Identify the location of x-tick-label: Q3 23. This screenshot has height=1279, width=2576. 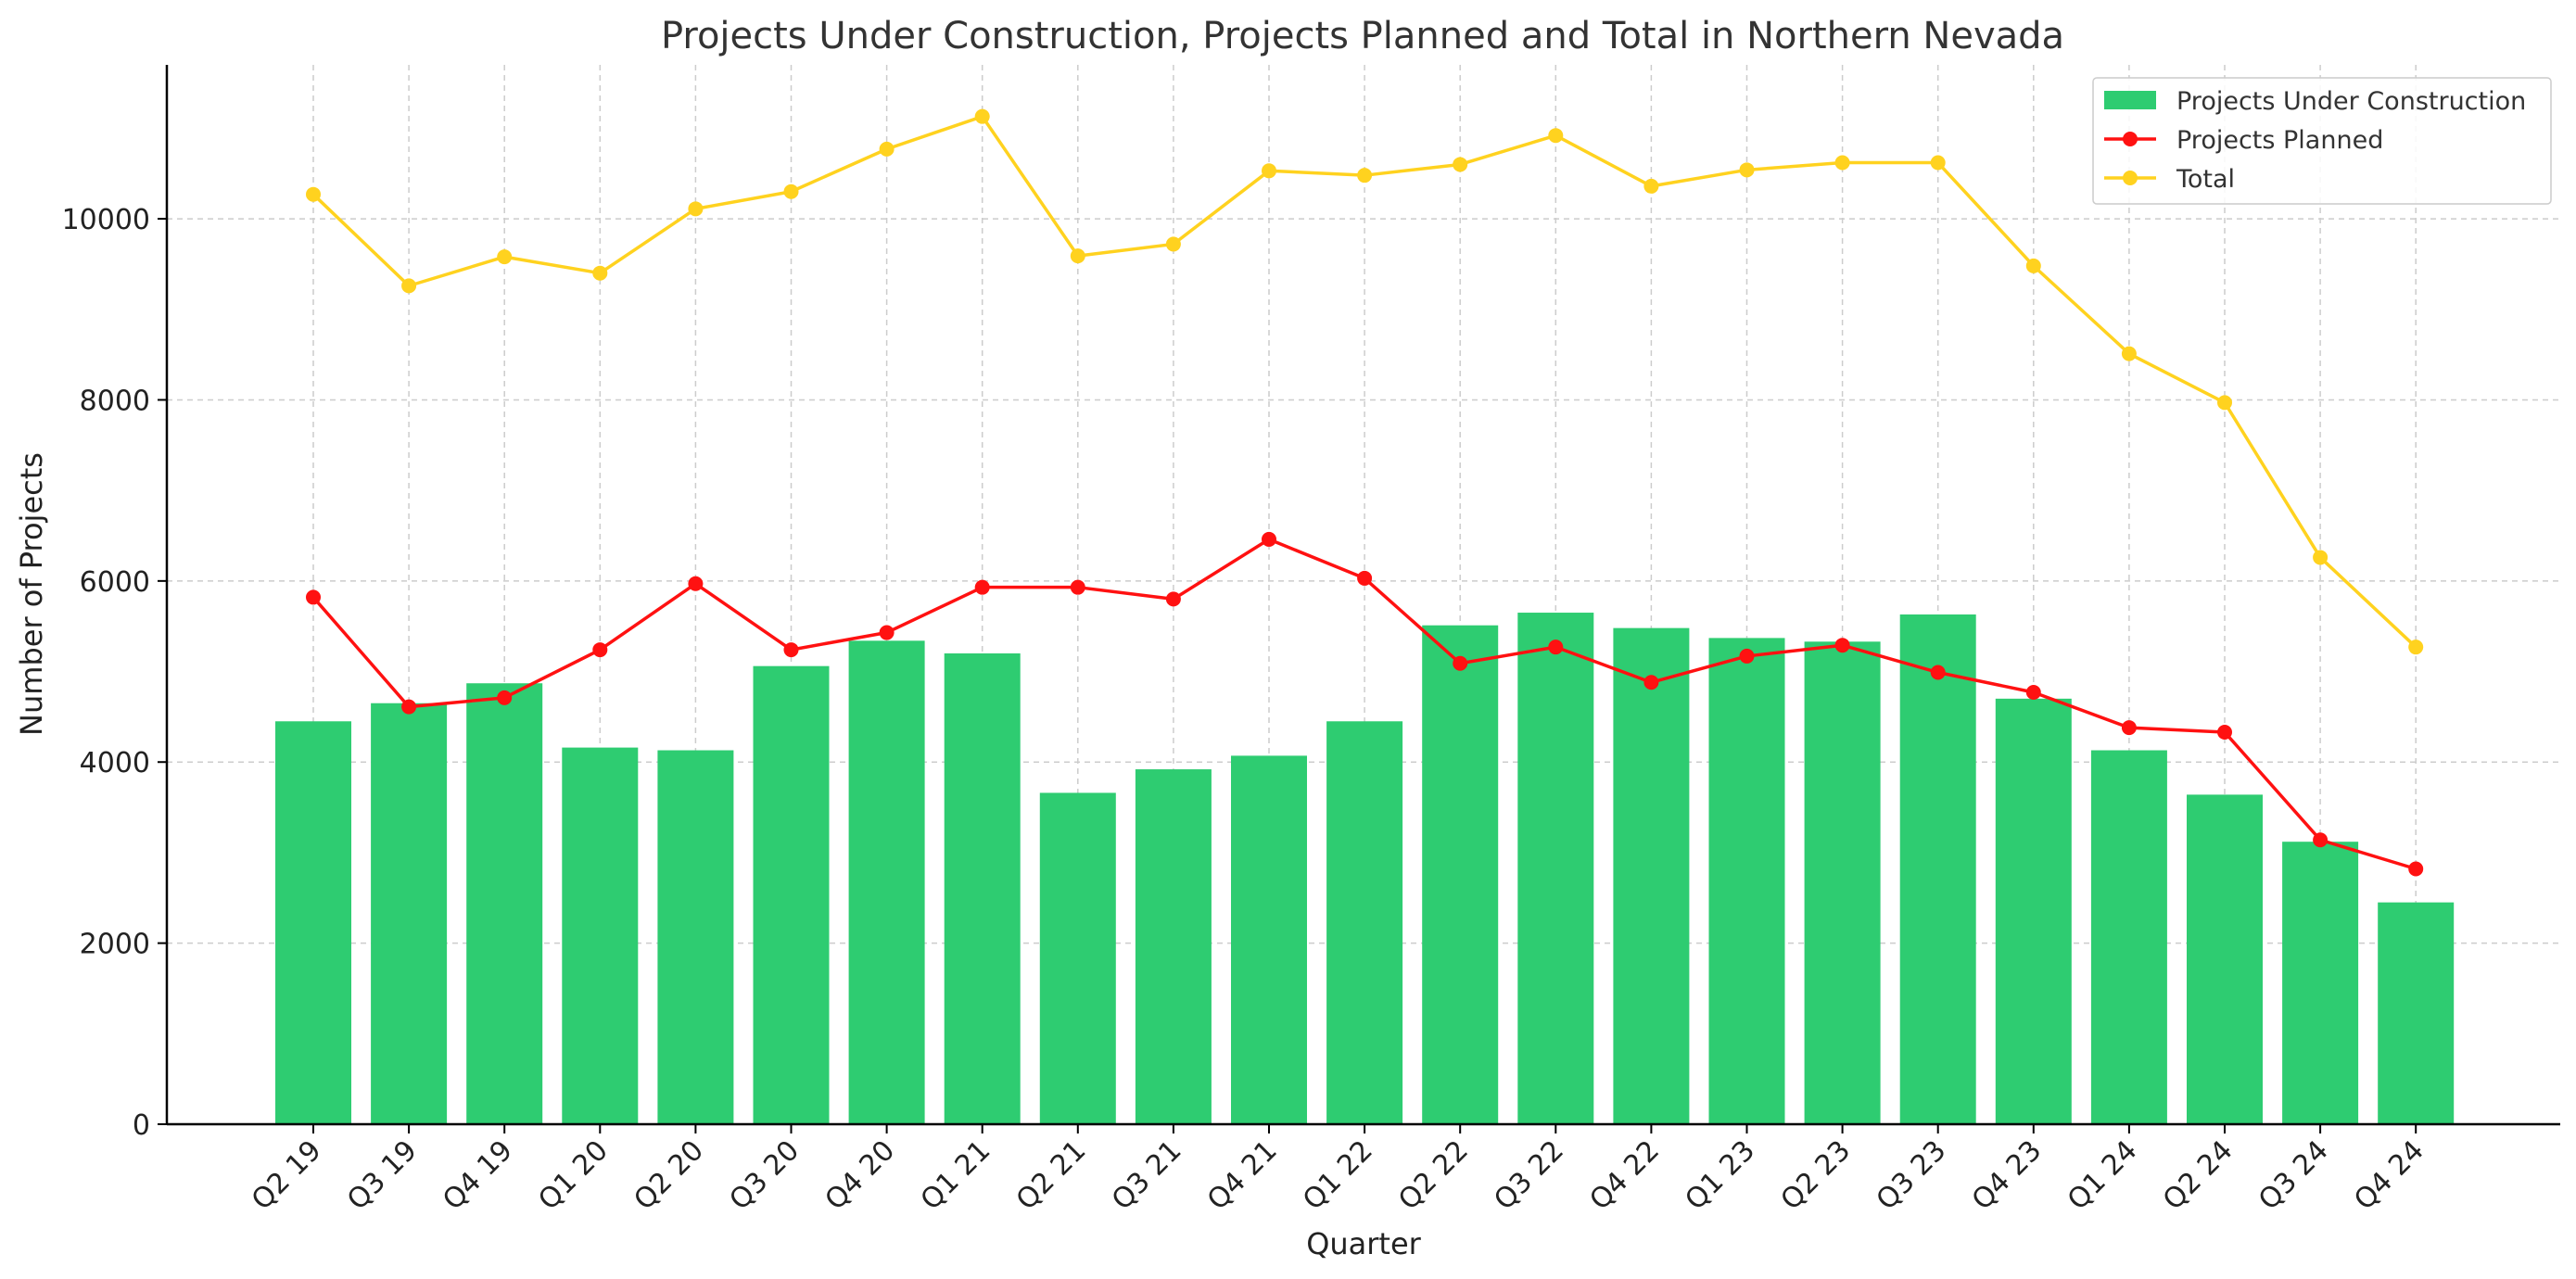
(1912, 1175).